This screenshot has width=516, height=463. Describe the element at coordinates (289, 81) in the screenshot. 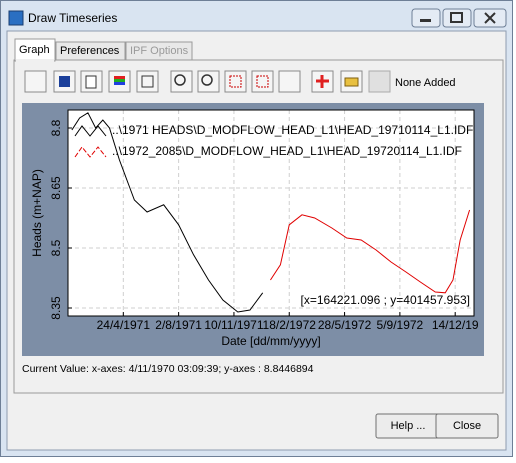

I see `pan-button` at that location.